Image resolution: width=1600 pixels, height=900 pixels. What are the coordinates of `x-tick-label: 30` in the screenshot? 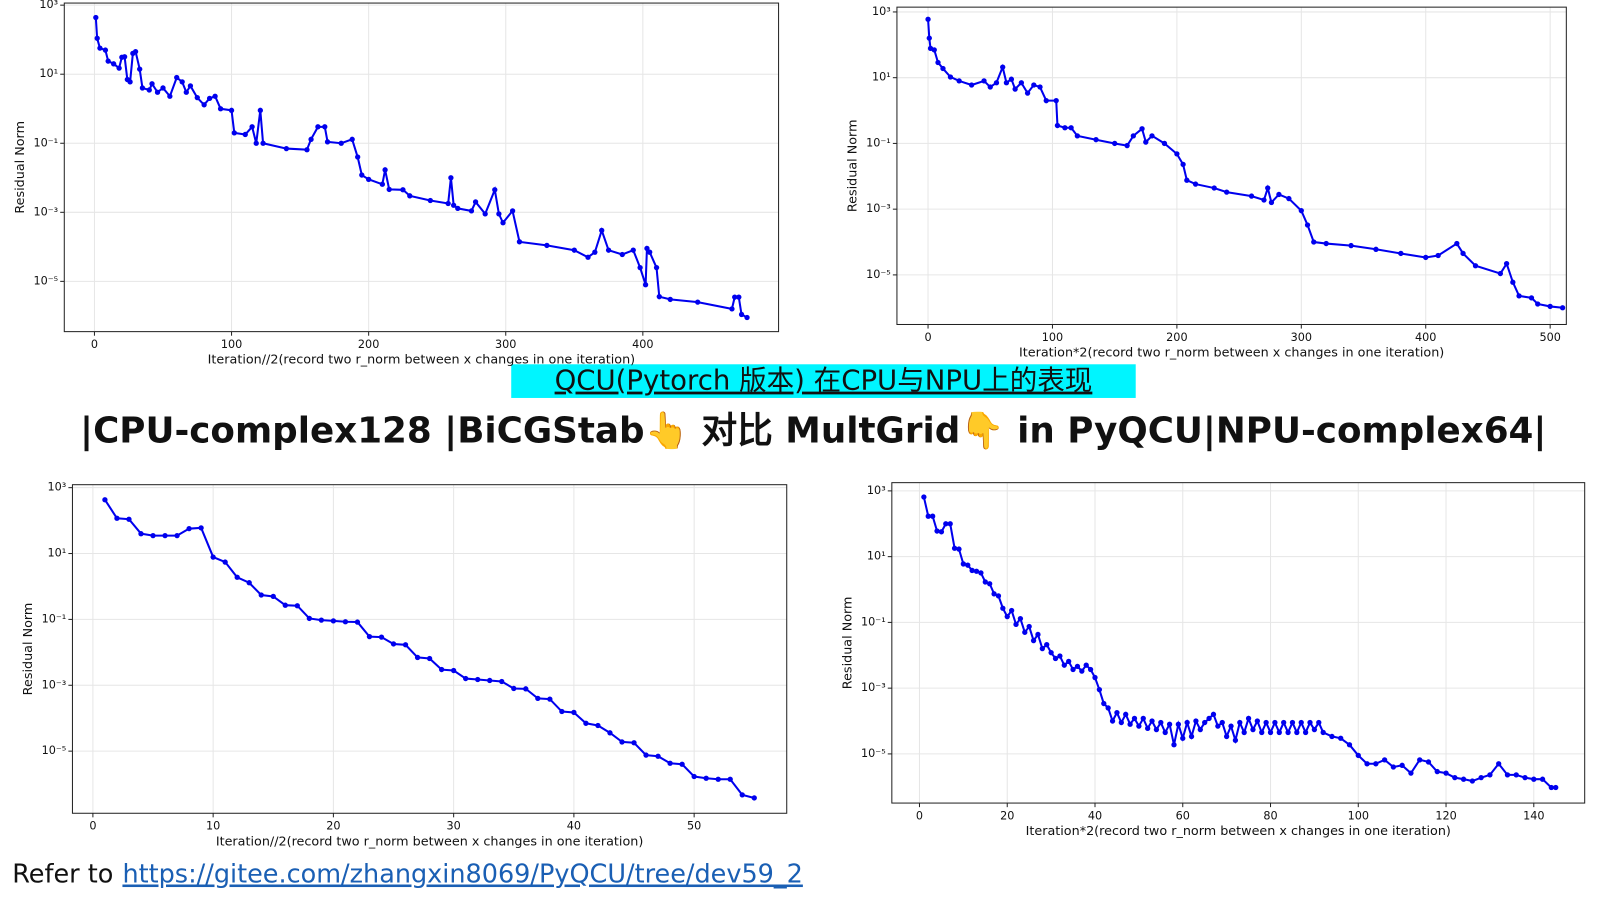 It's located at (454, 826).